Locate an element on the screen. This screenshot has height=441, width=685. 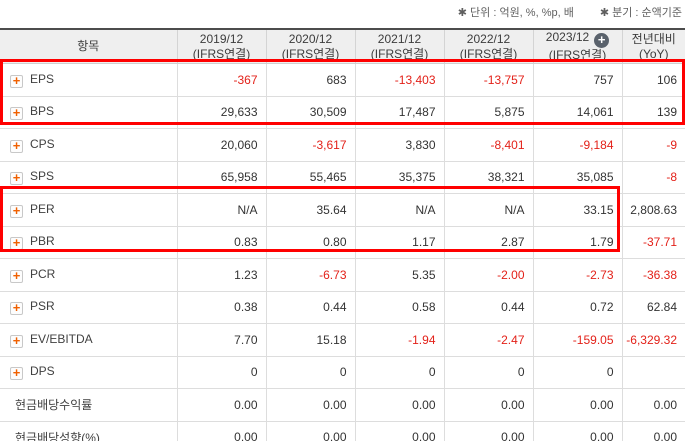
cell-value: 0.58 is located at coordinates (399, 307).